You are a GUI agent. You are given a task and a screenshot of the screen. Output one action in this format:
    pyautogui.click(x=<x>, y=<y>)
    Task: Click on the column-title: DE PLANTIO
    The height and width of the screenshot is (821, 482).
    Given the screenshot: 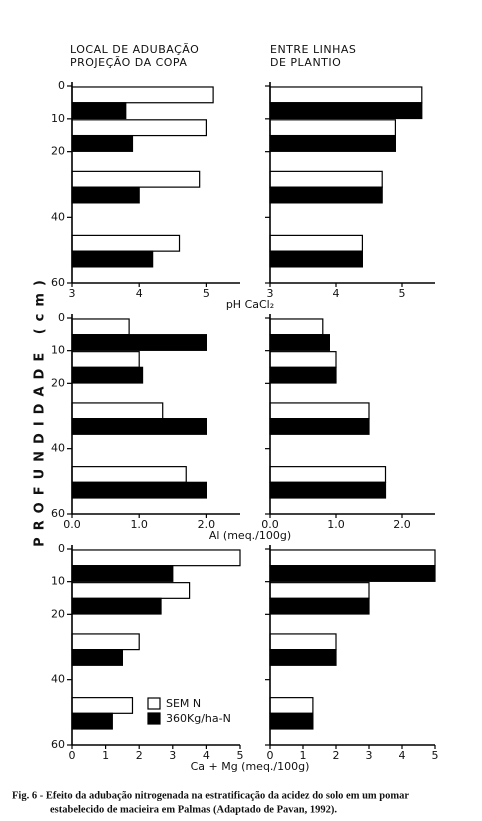 What is the action you would take?
    pyautogui.click(x=305, y=62)
    